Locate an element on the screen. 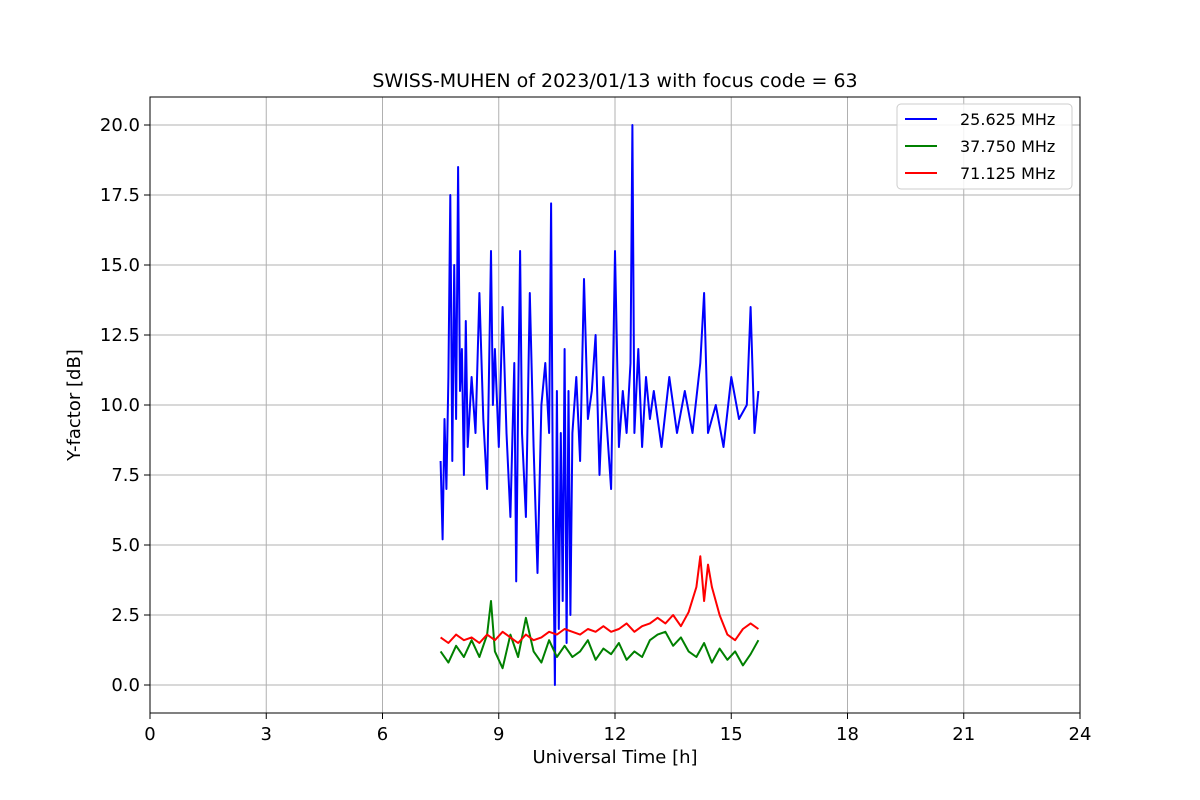  x-axis: 0 3 6 9 12 15 18 21 24 is located at coordinates (617, 729).